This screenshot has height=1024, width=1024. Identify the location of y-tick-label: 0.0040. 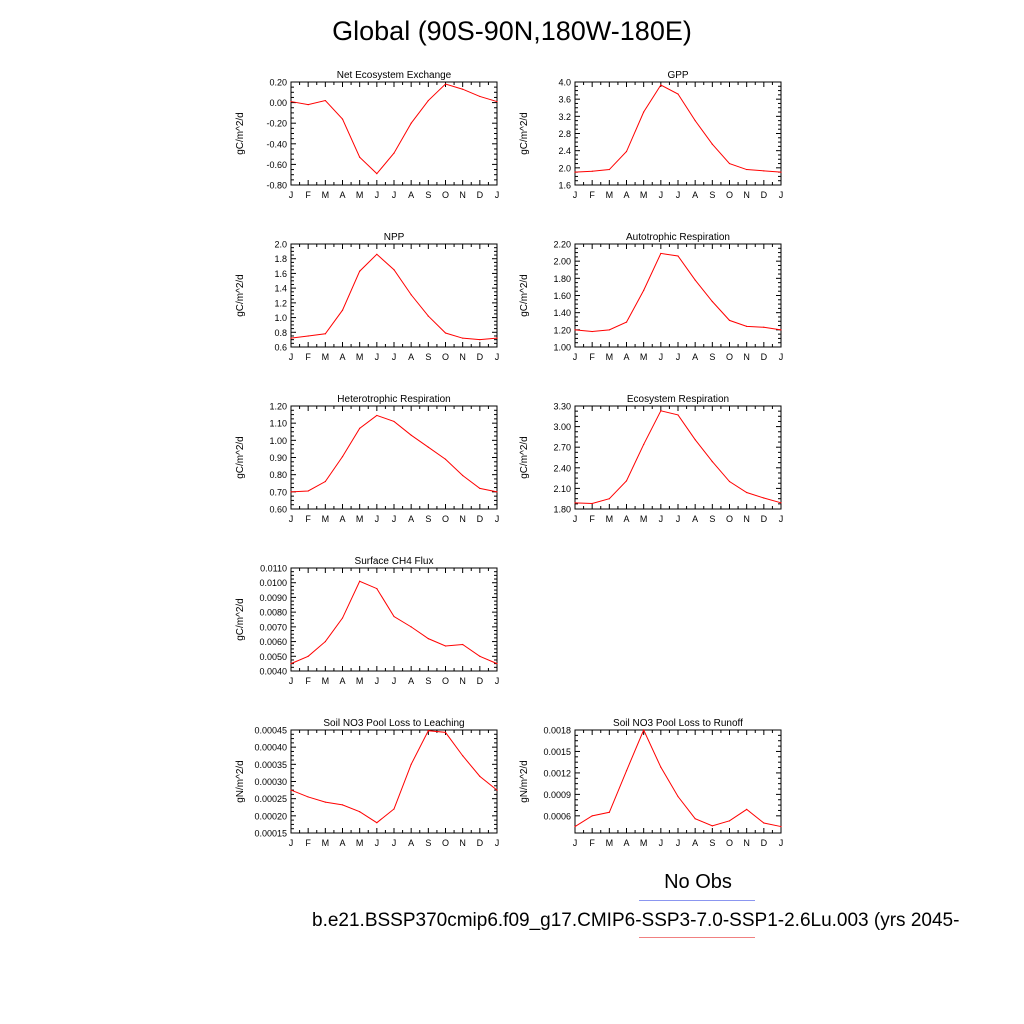
(273, 672).